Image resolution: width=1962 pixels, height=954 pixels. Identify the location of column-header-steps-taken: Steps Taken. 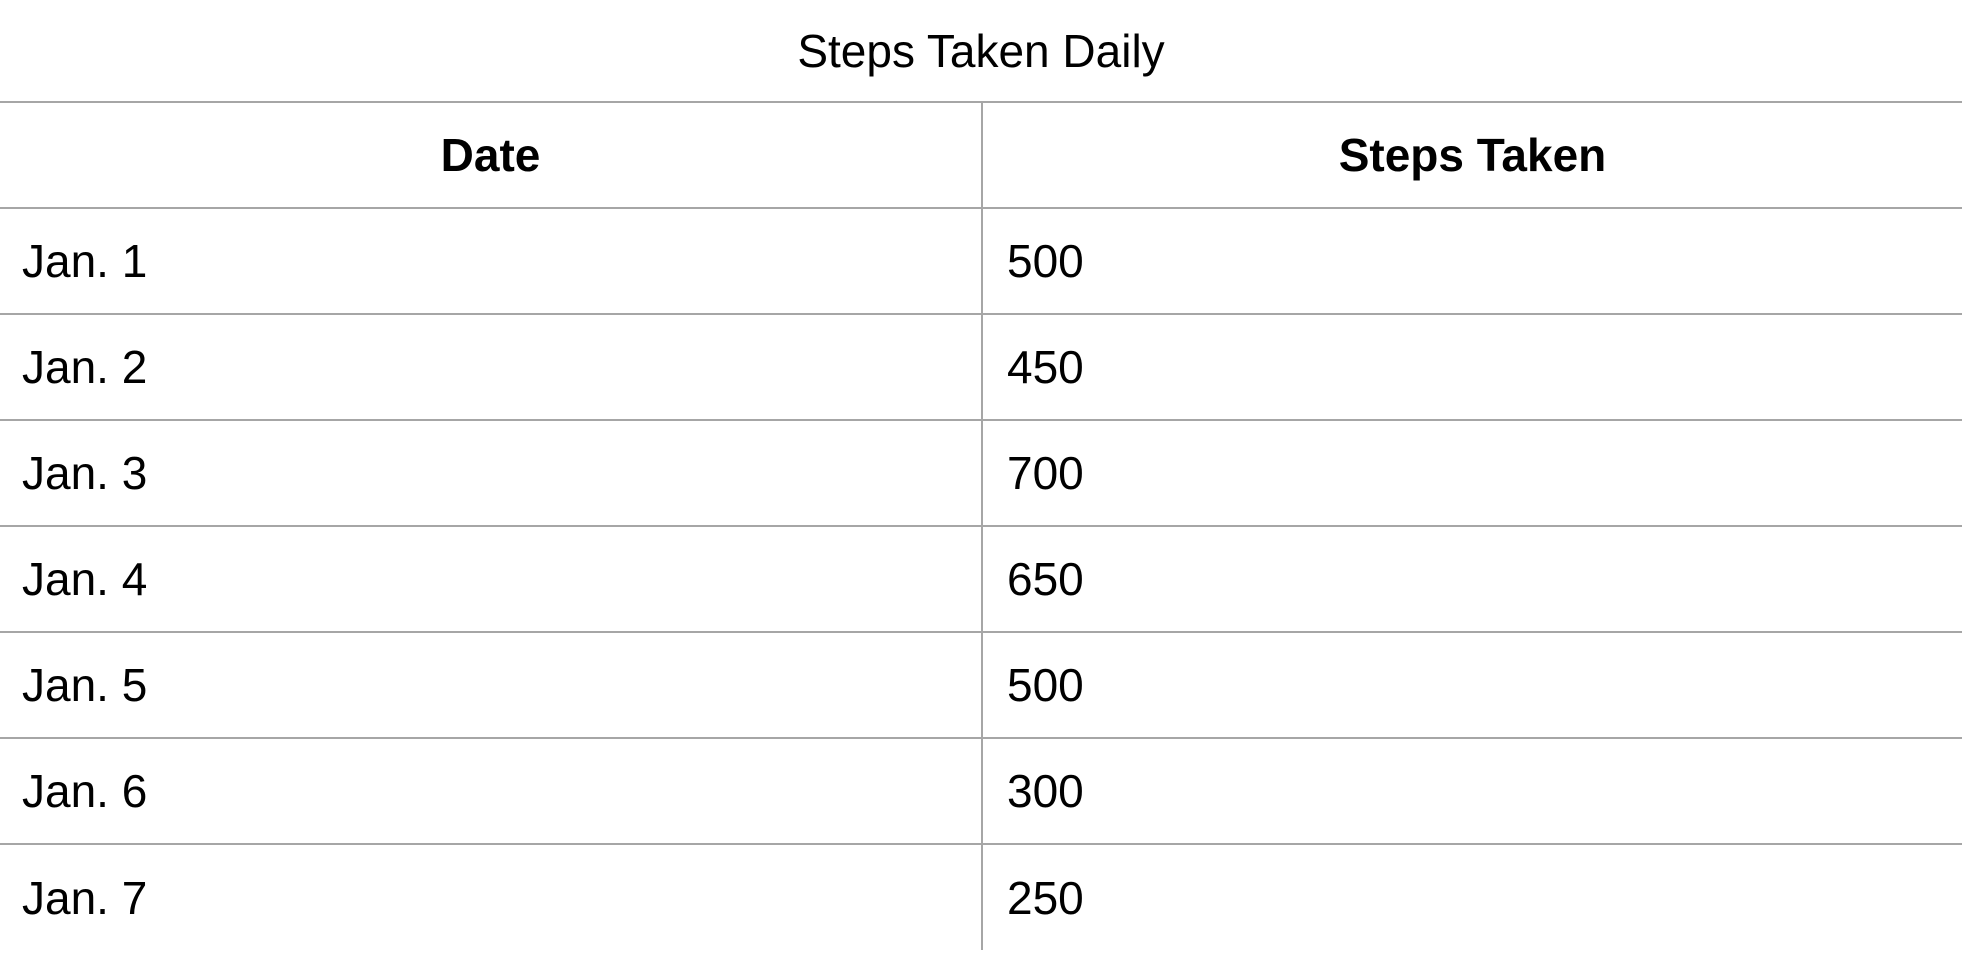
(1472, 155).